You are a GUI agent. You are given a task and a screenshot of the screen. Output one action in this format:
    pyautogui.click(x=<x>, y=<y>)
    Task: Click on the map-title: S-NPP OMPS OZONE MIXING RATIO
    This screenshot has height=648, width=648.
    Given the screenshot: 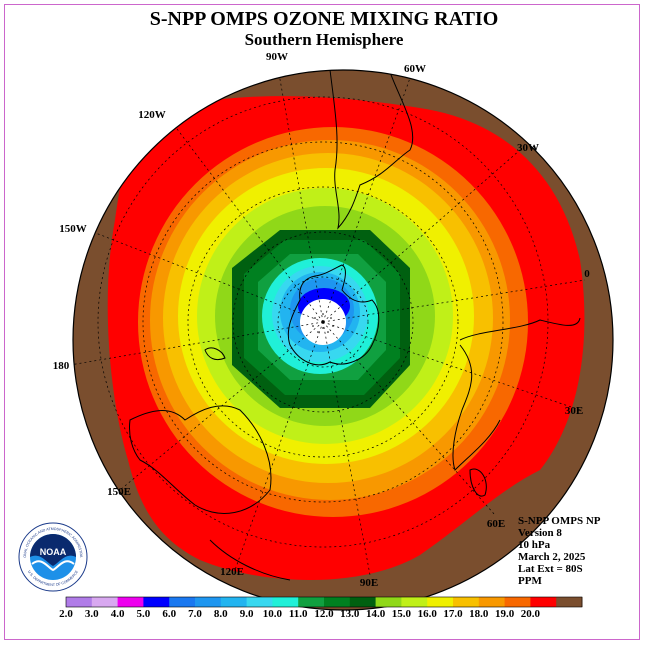 What is the action you would take?
    pyautogui.click(x=324, y=19)
    